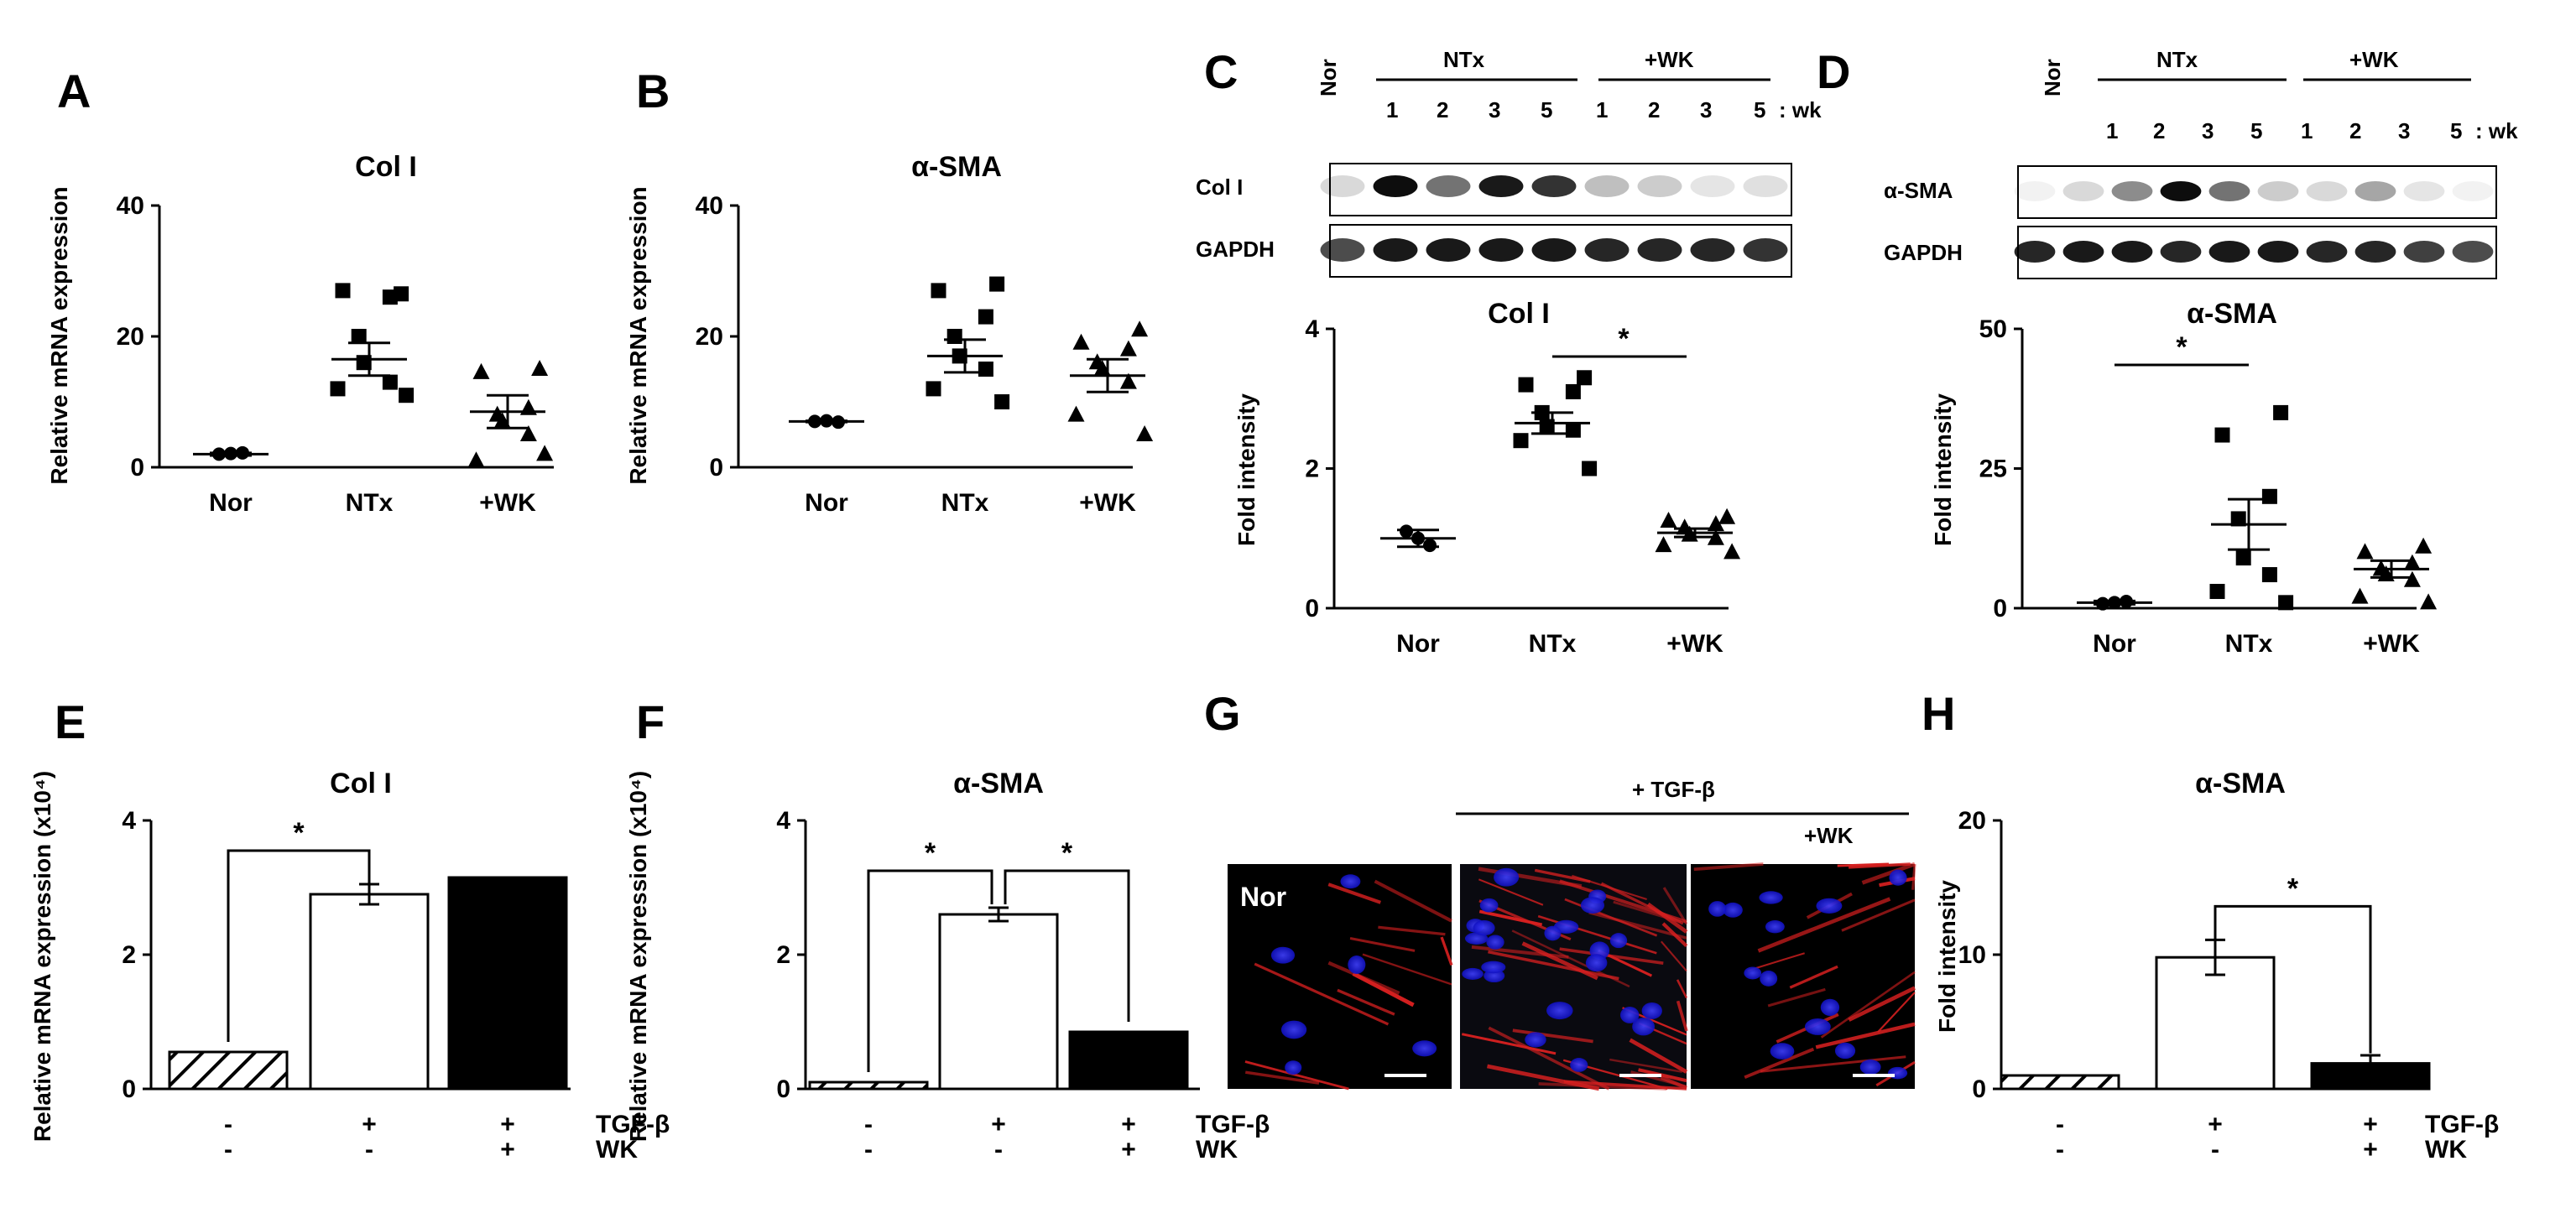 Image resolution: width=2576 pixels, height=1208 pixels. What do you see at coordinates (1392, 110) in the screenshot?
I see `blot-c-lane-1: 1` at bounding box center [1392, 110].